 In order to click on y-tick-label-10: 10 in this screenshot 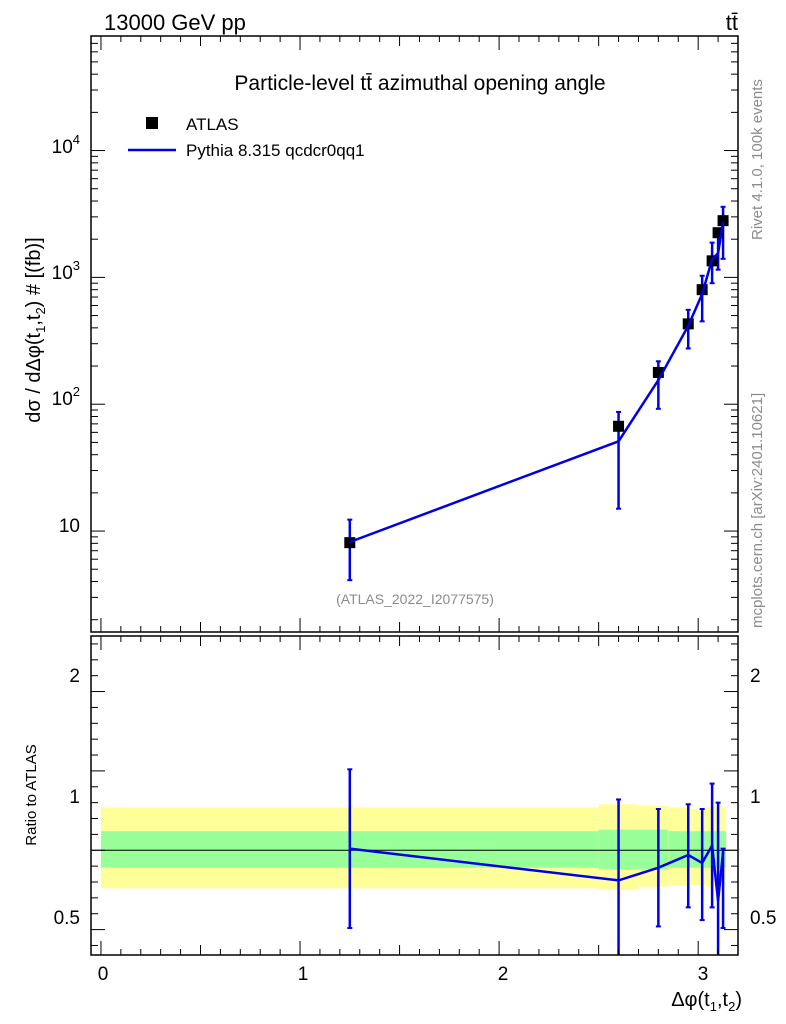, I will do `click(69, 526)`.